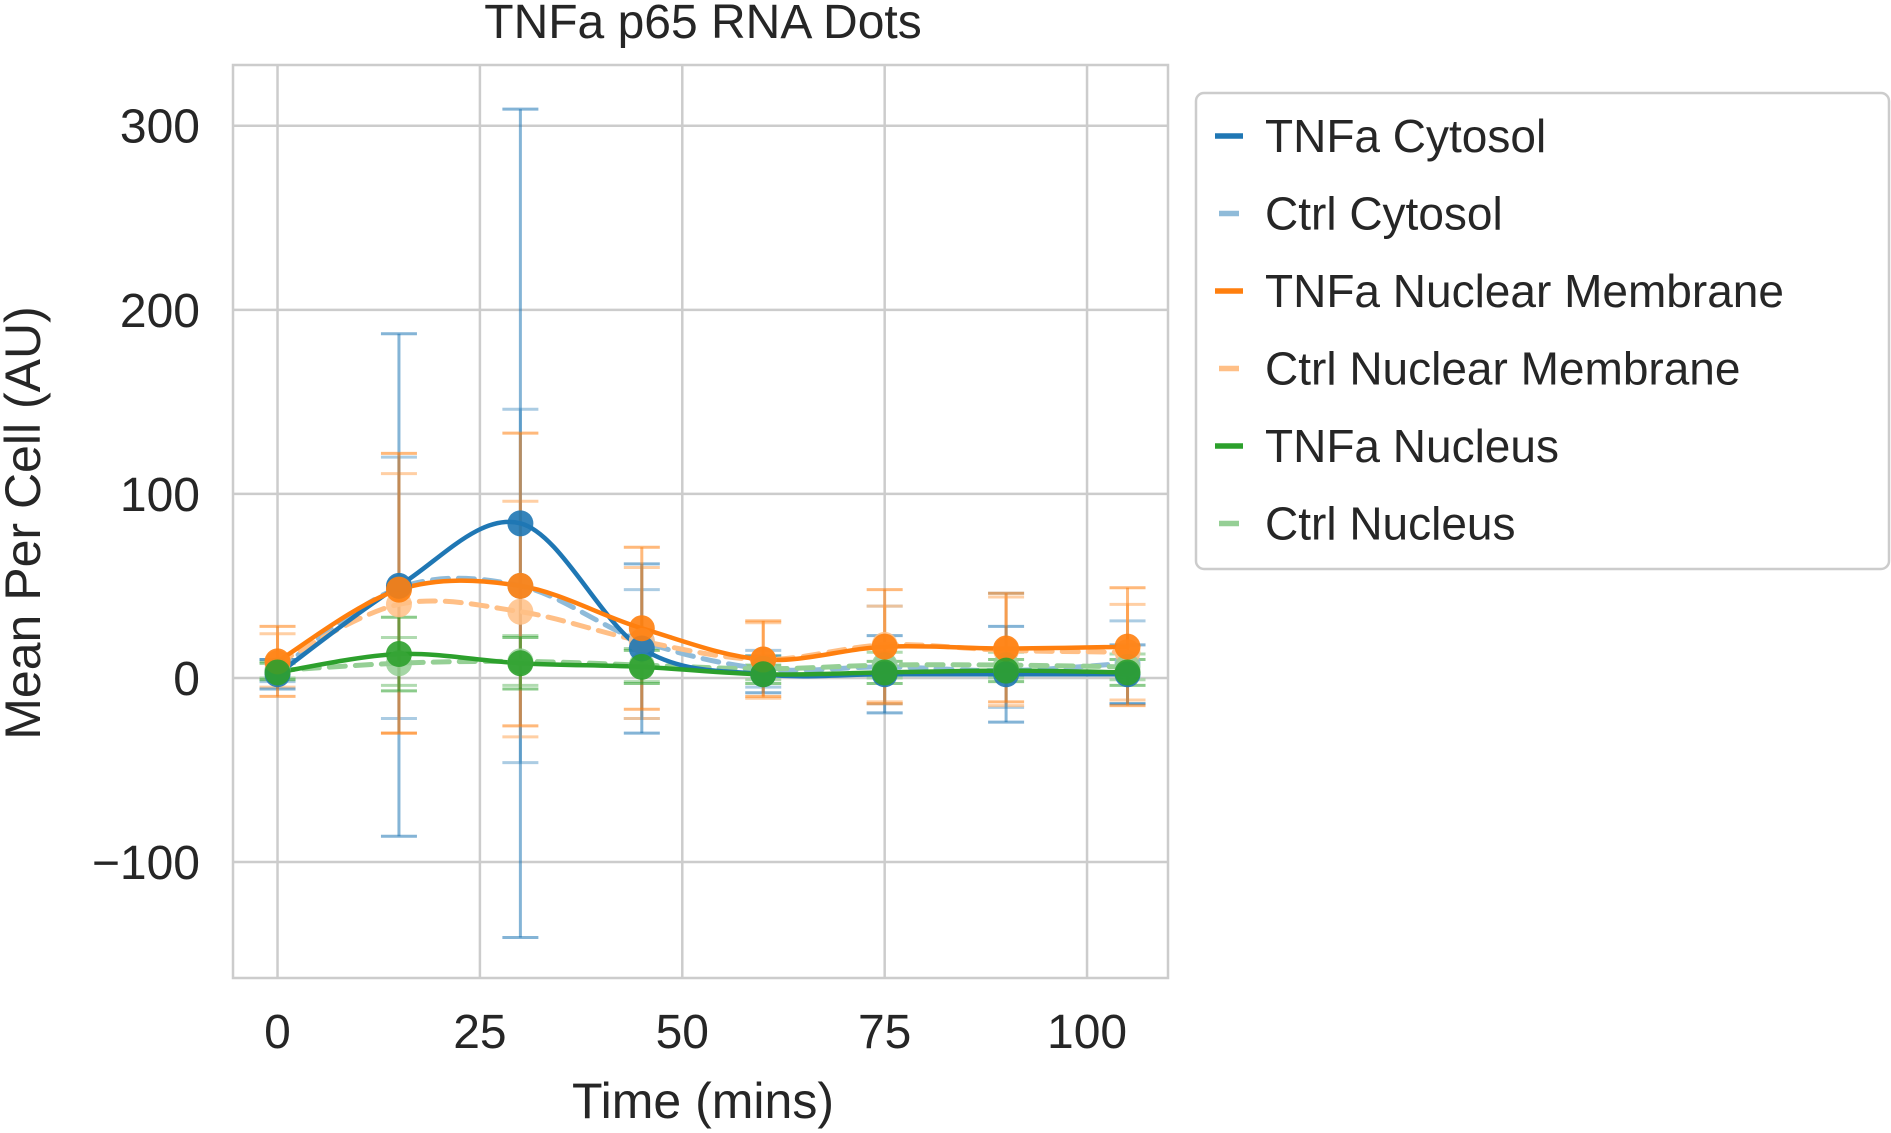 Image resolution: width=1891 pixels, height=1133 pixels. I want to click on series-markers, so click(702, 599).